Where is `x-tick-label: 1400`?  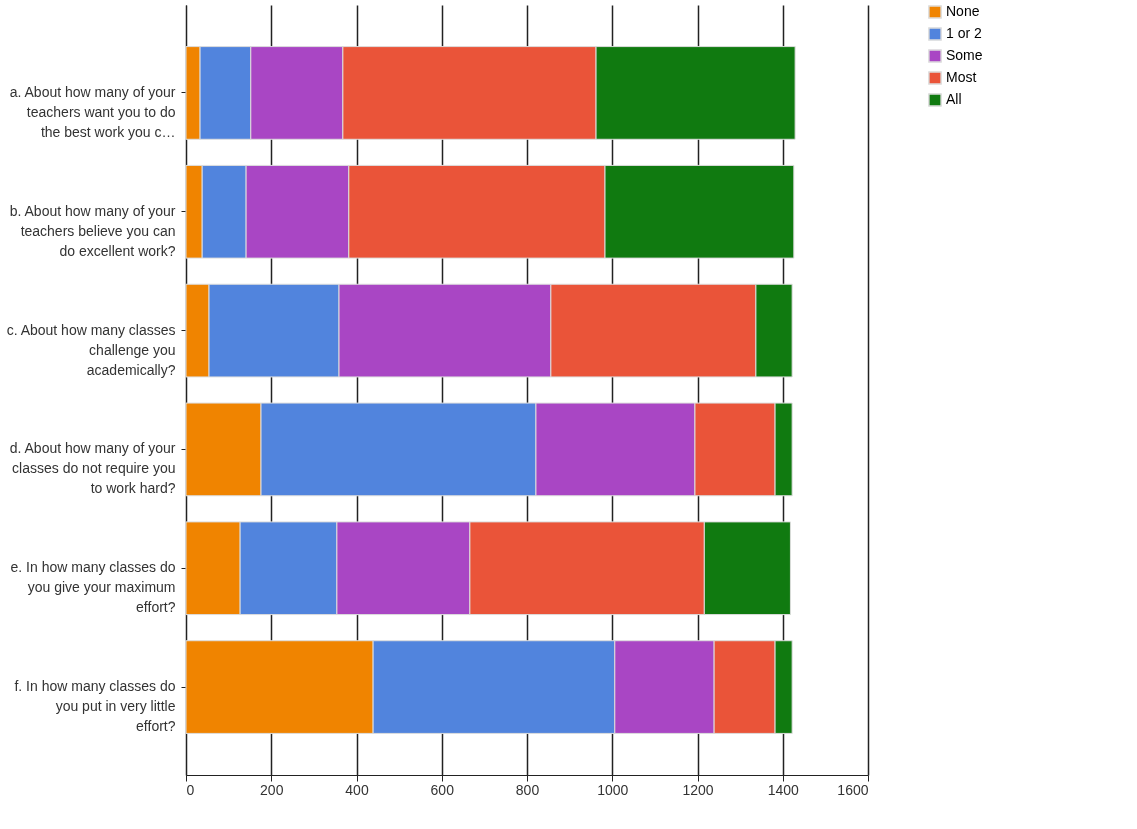
x-tick-label: 1400 is located at coordinates (783, 789).